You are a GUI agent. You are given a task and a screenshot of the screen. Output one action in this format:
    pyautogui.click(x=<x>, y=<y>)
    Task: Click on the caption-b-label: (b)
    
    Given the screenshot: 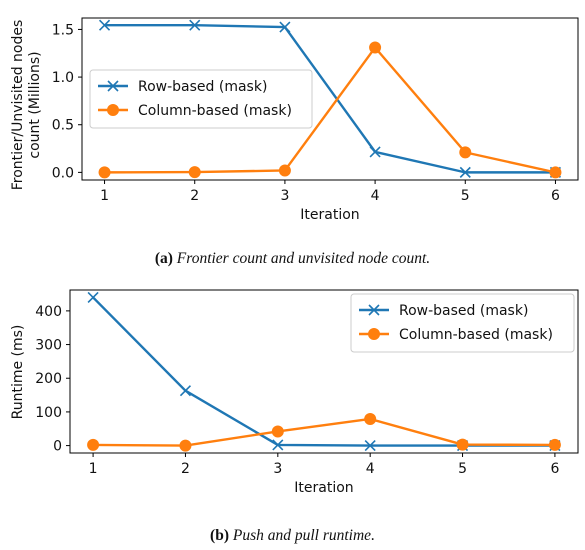 What is the action you would take?
    pyautogui.click(x=219, y=535)
    